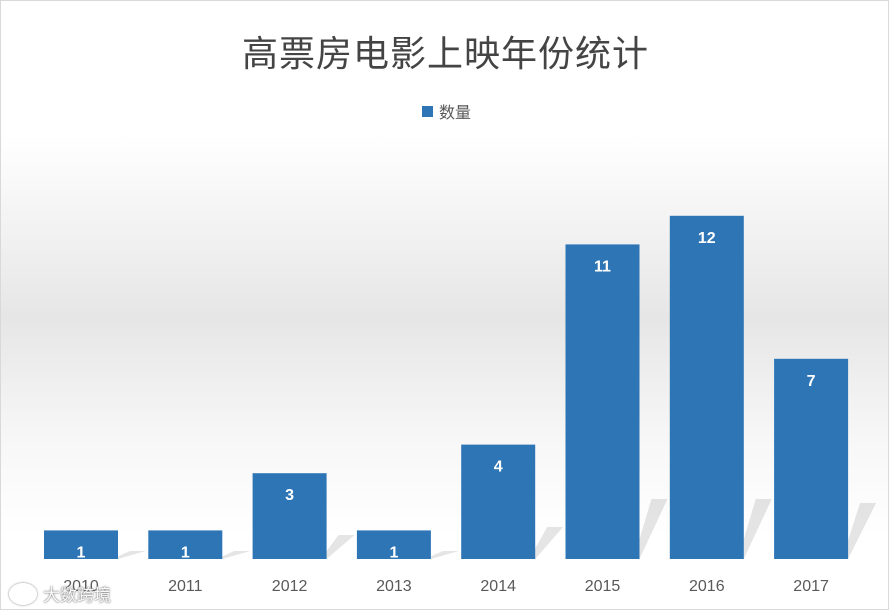 The height and width of the screenshot is (610, 889). Describe the element at coordinates (23, 593) in the screenshot. I see `watermark-logo-icon` at that location.